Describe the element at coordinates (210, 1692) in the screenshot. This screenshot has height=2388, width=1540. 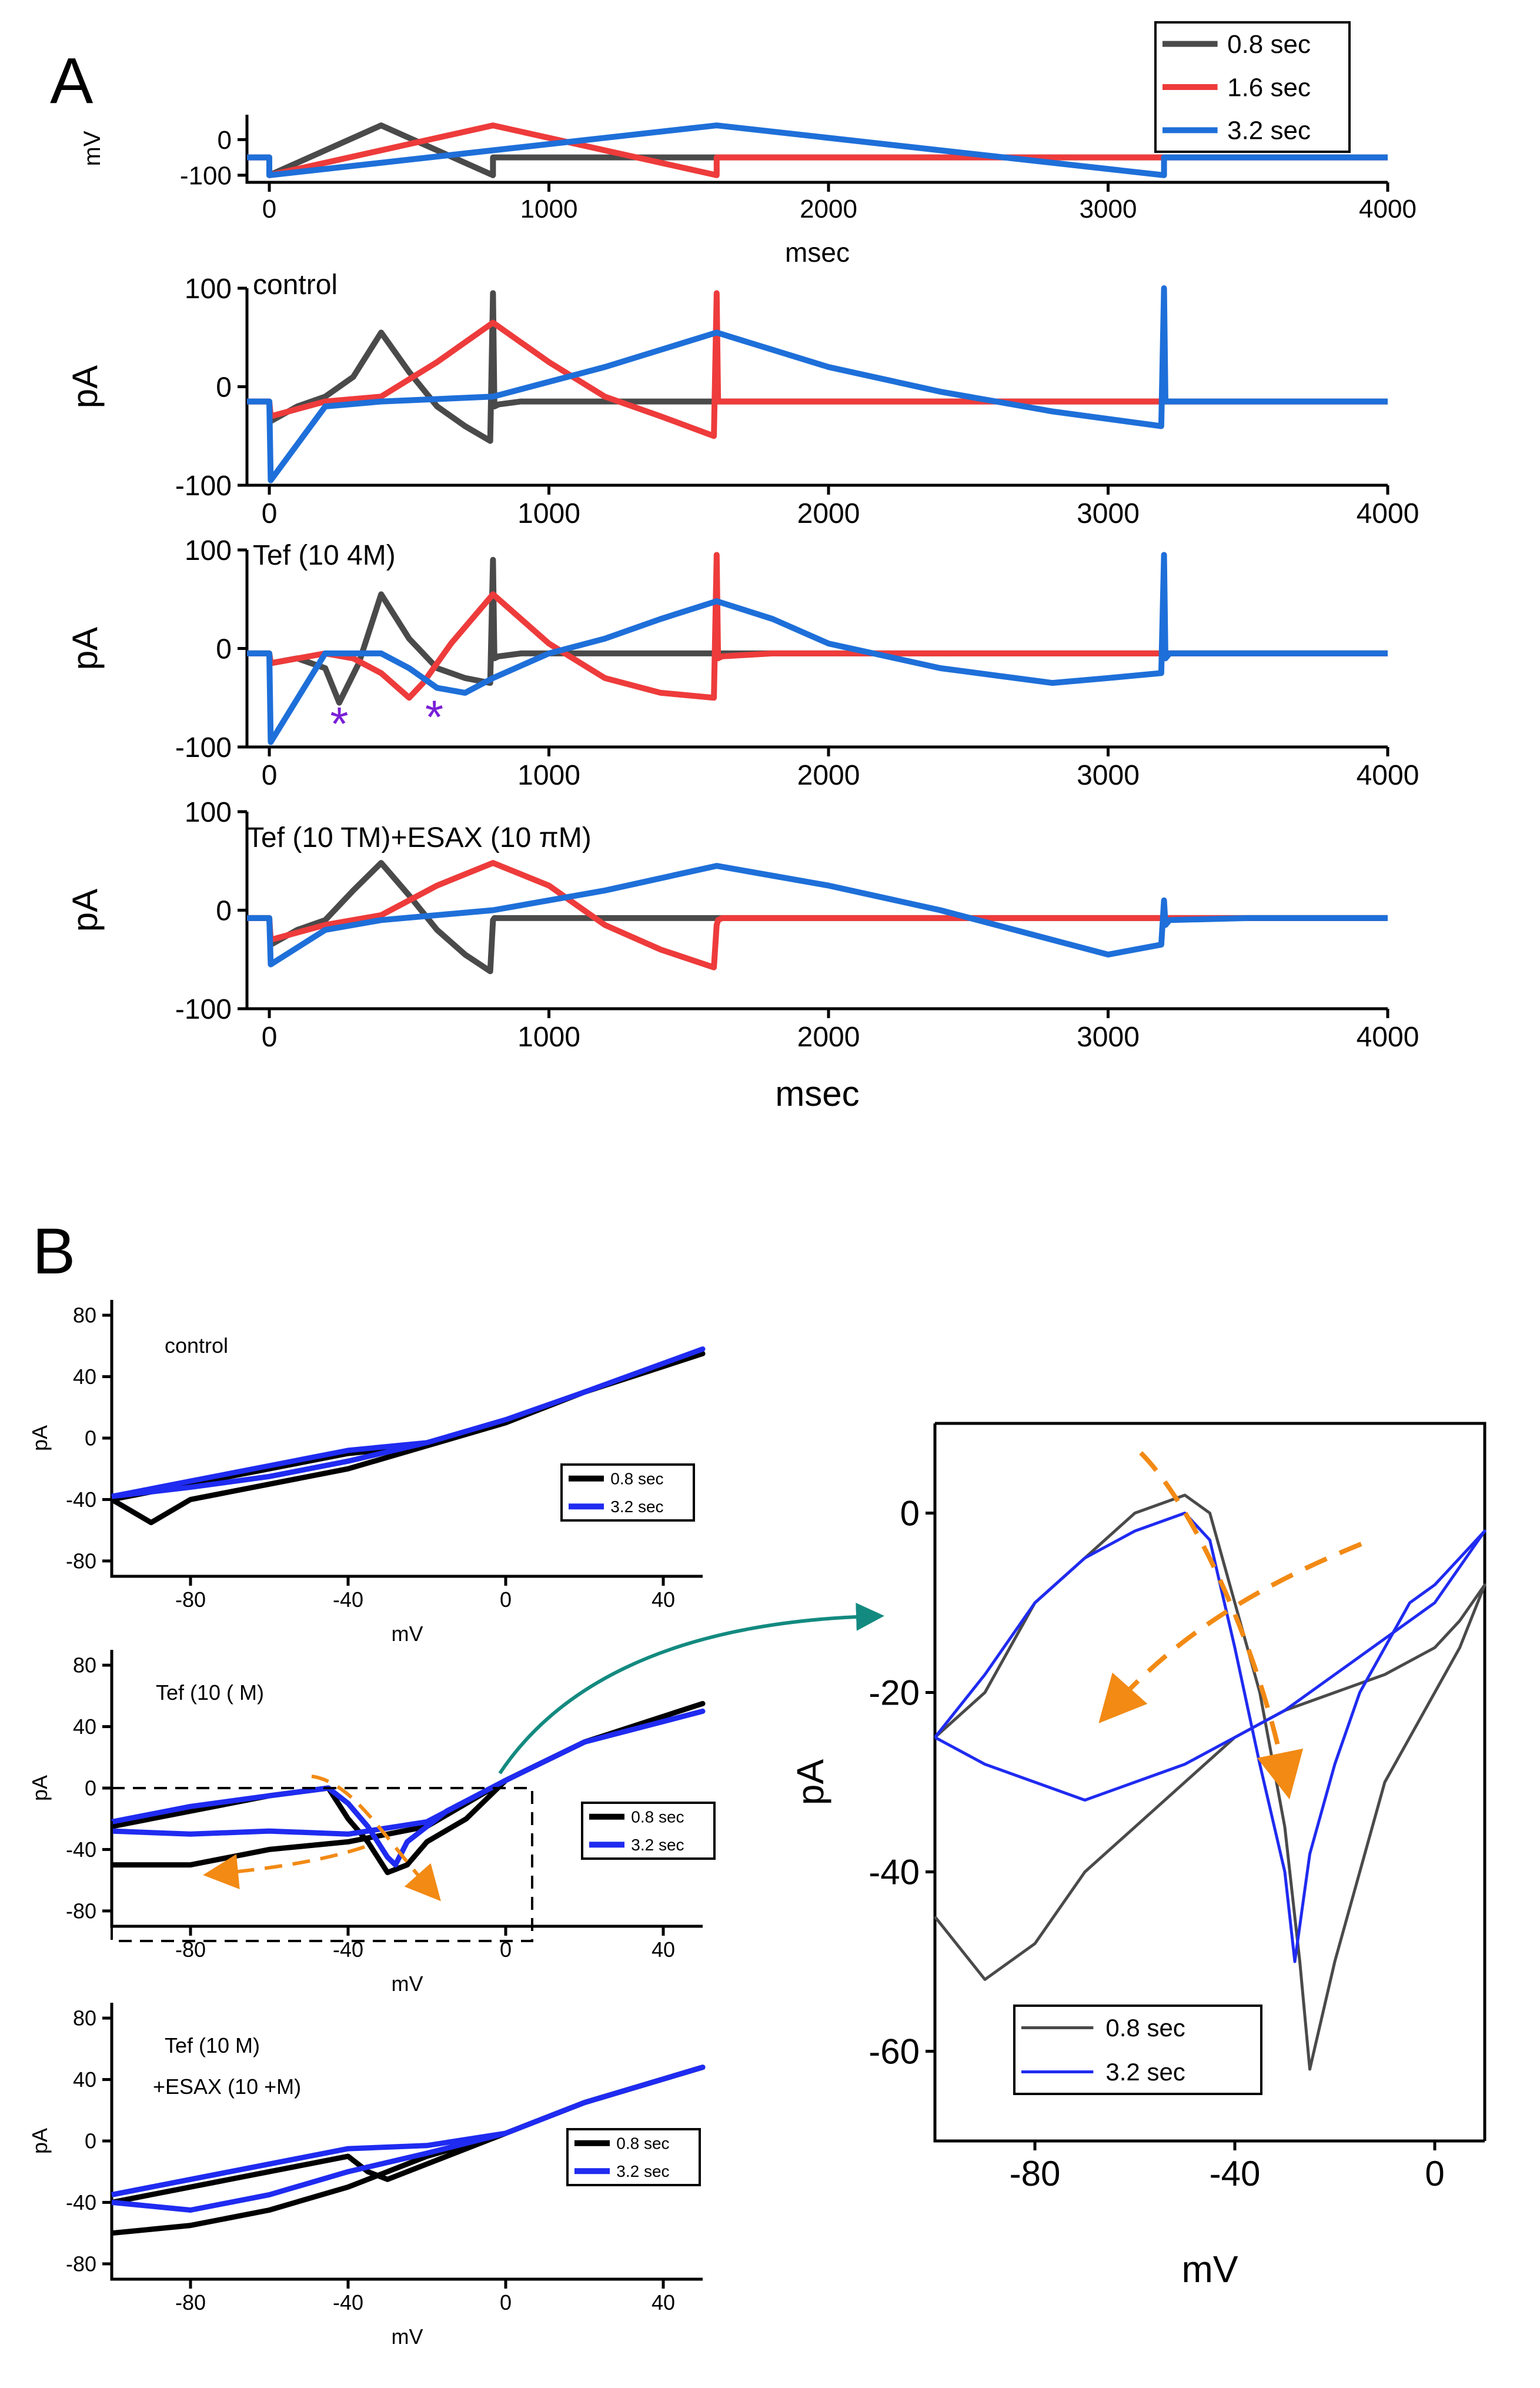
I see `panel-annotation: Tef (10 ( M)` at that location.